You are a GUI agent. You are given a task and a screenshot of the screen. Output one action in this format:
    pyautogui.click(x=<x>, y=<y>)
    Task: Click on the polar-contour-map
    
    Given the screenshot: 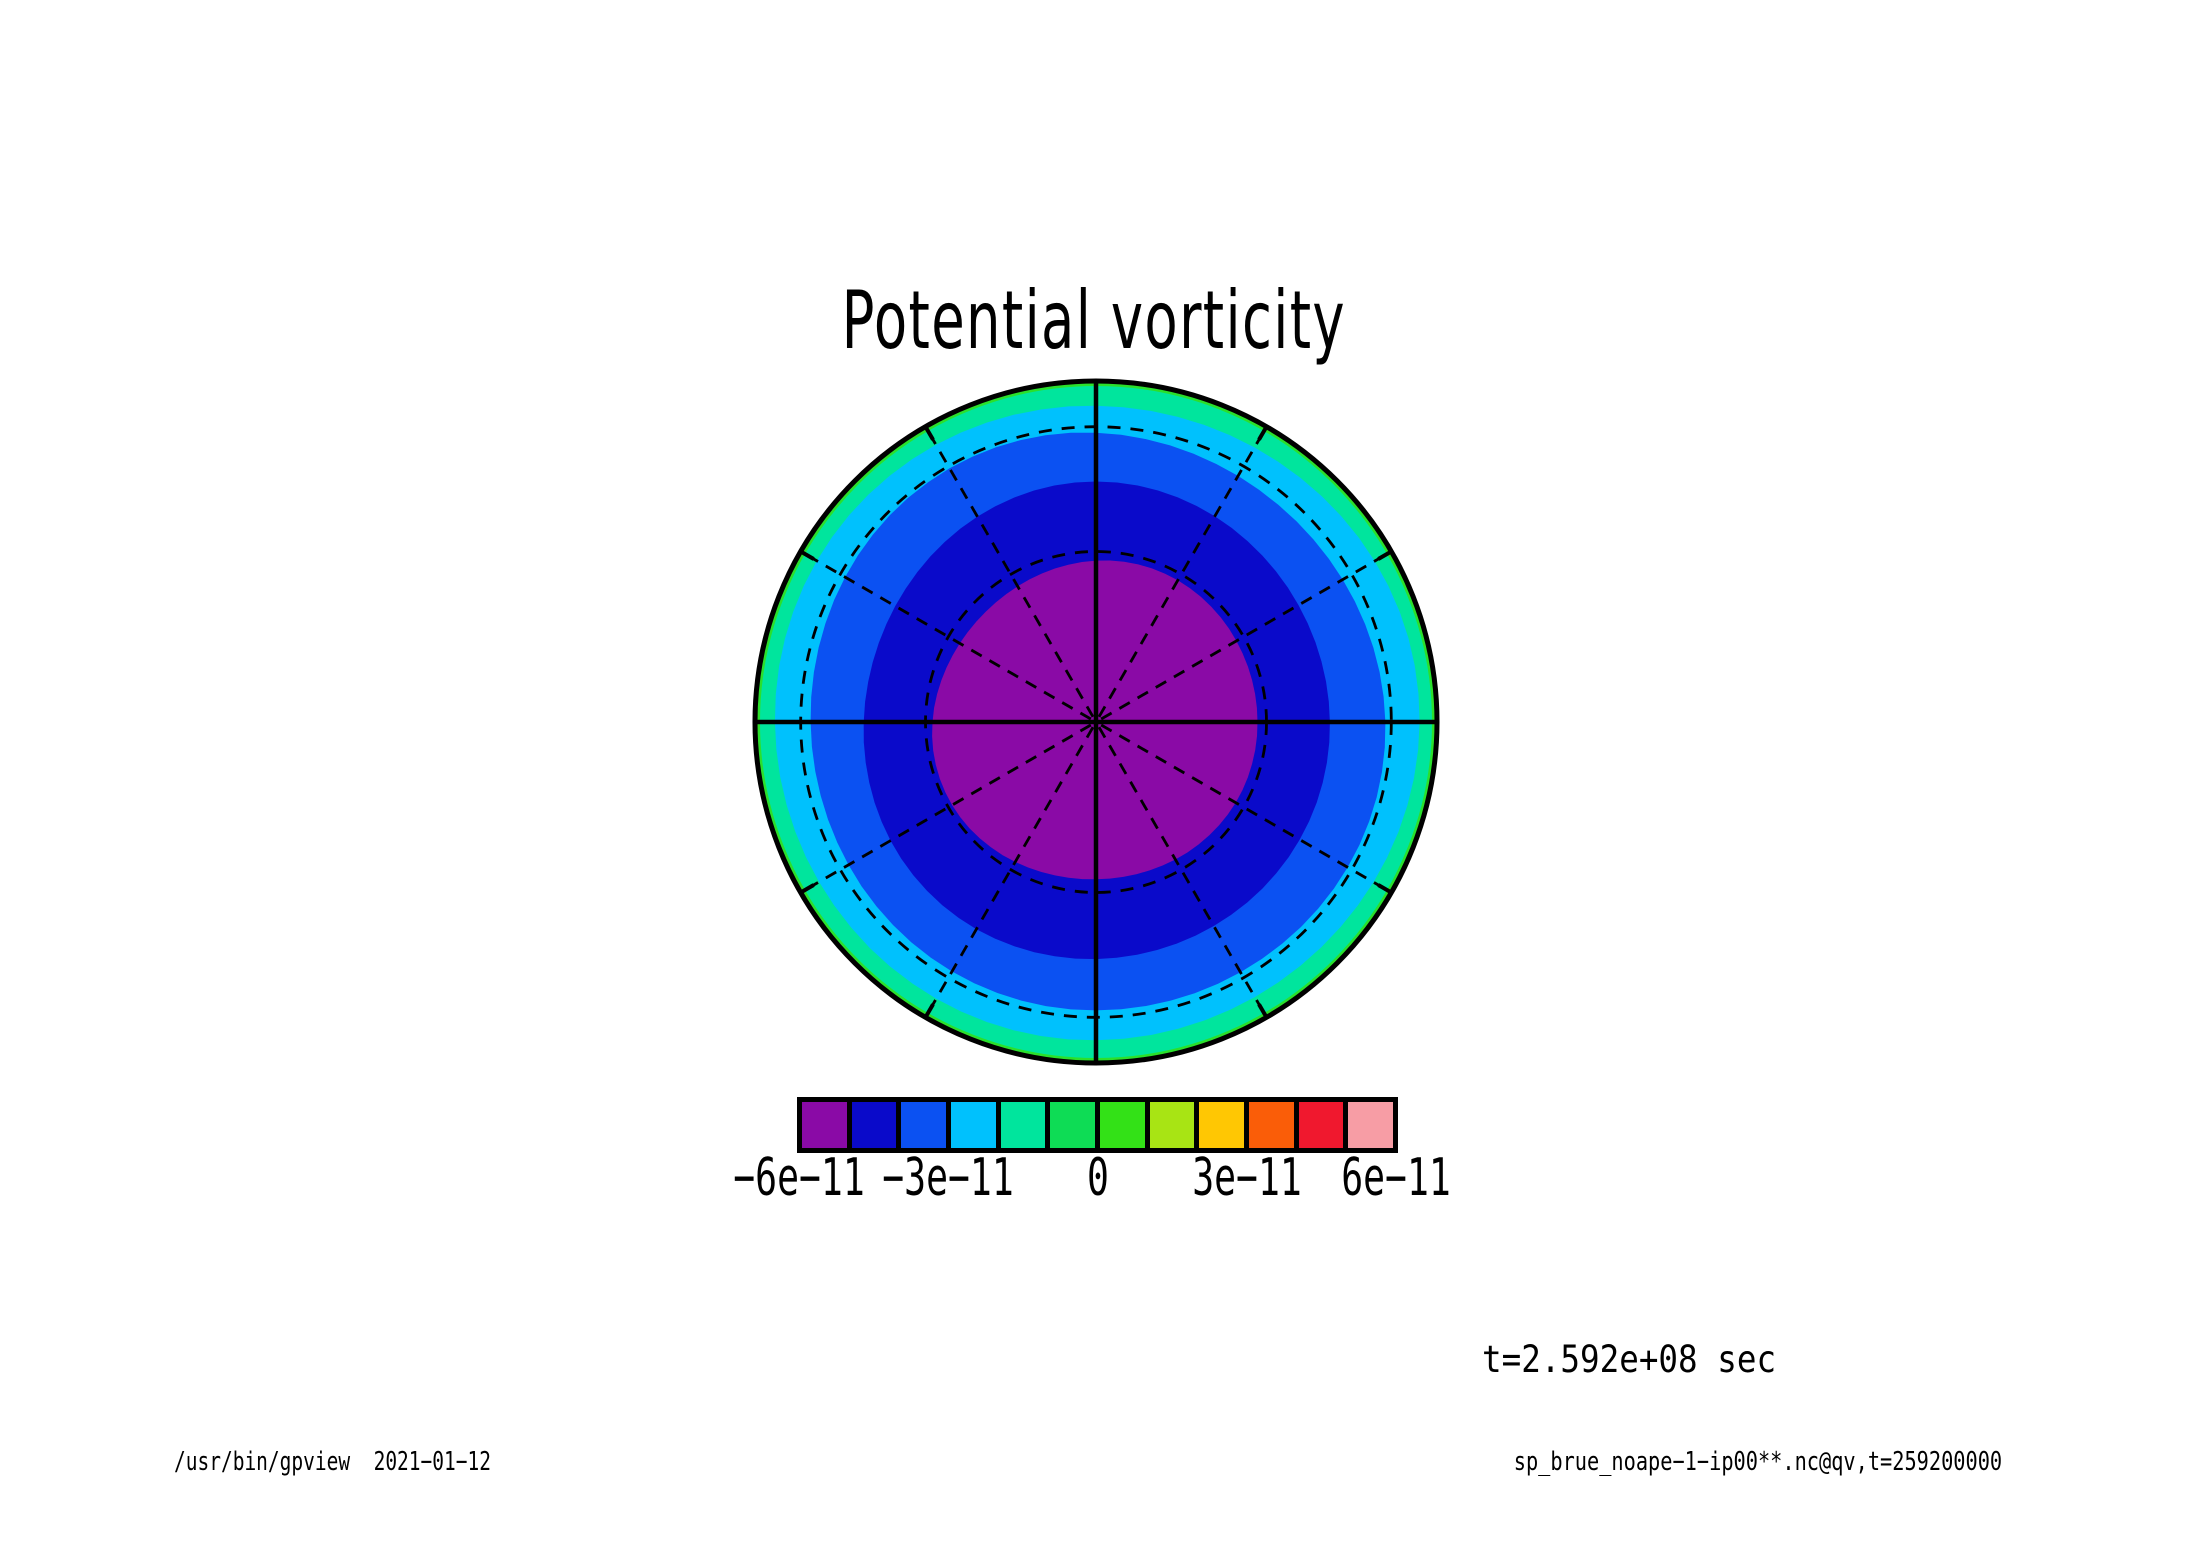 What is the action you would take?
    pyautogui.click(x=1096, y=722)
    